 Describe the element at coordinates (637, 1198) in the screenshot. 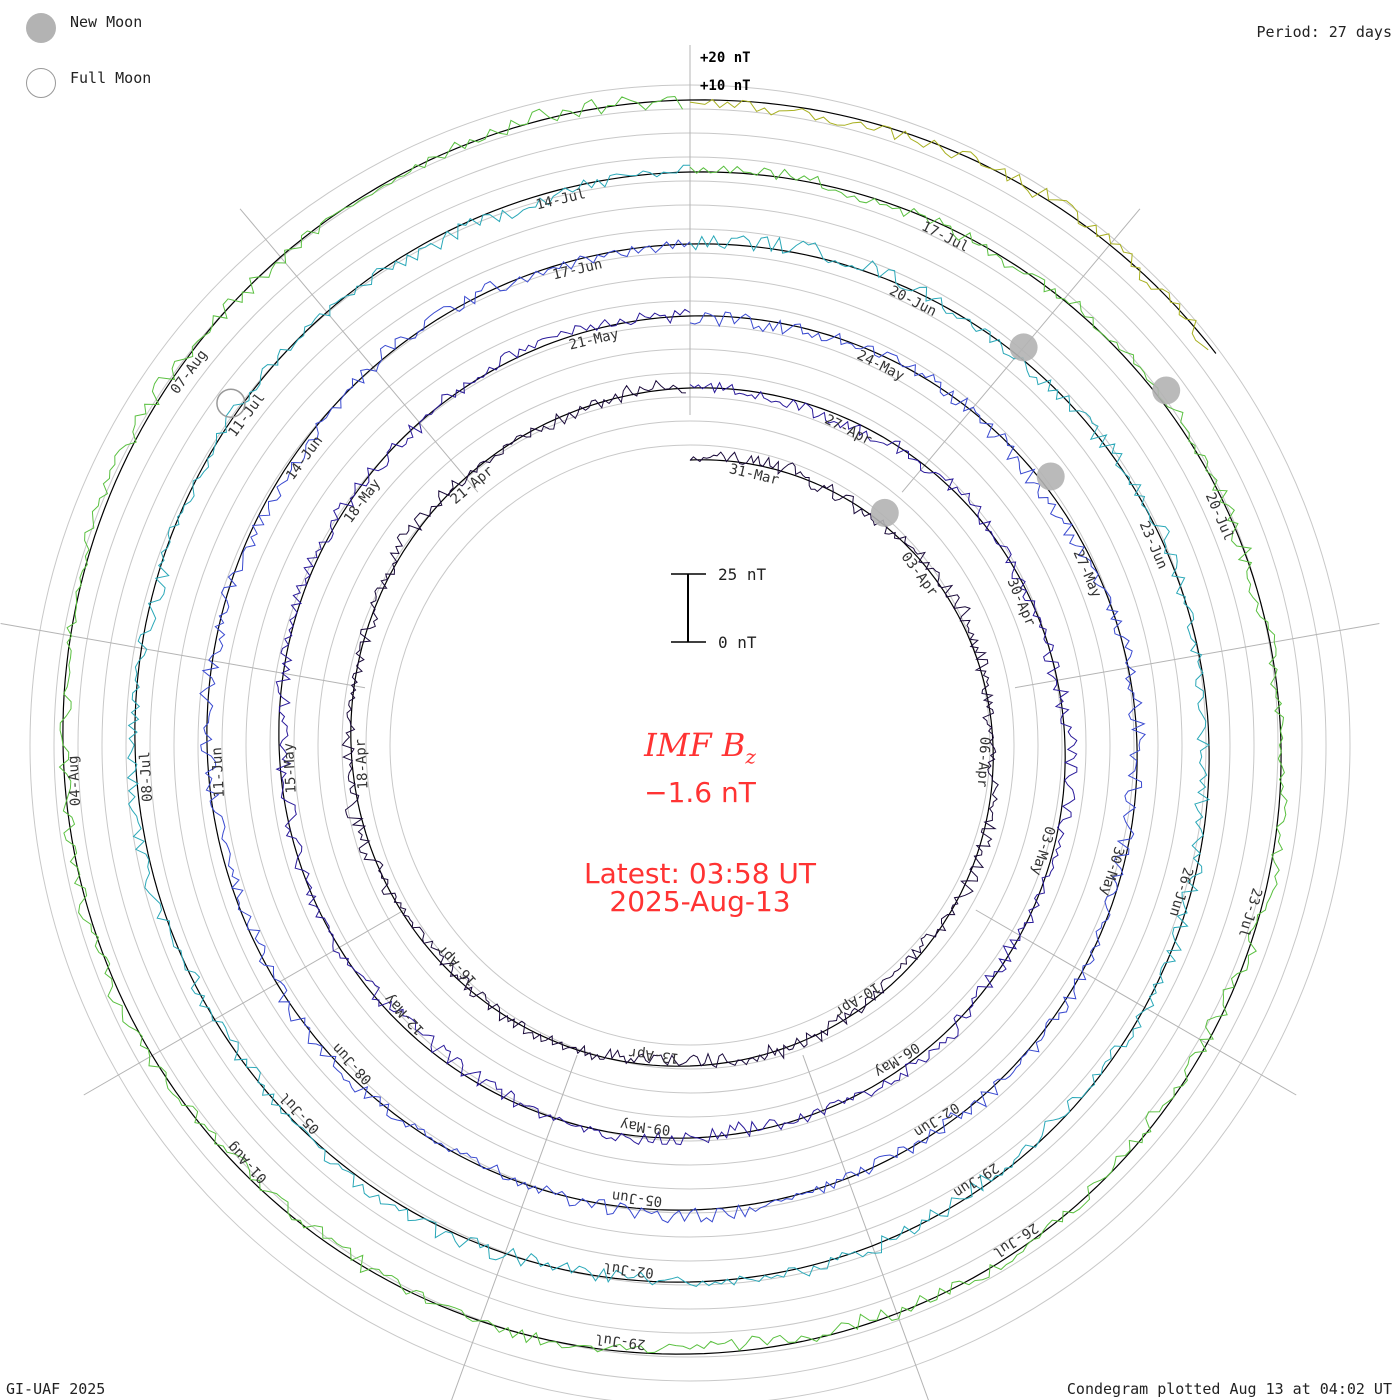

I see `date-label: 05-Jun` at that location.